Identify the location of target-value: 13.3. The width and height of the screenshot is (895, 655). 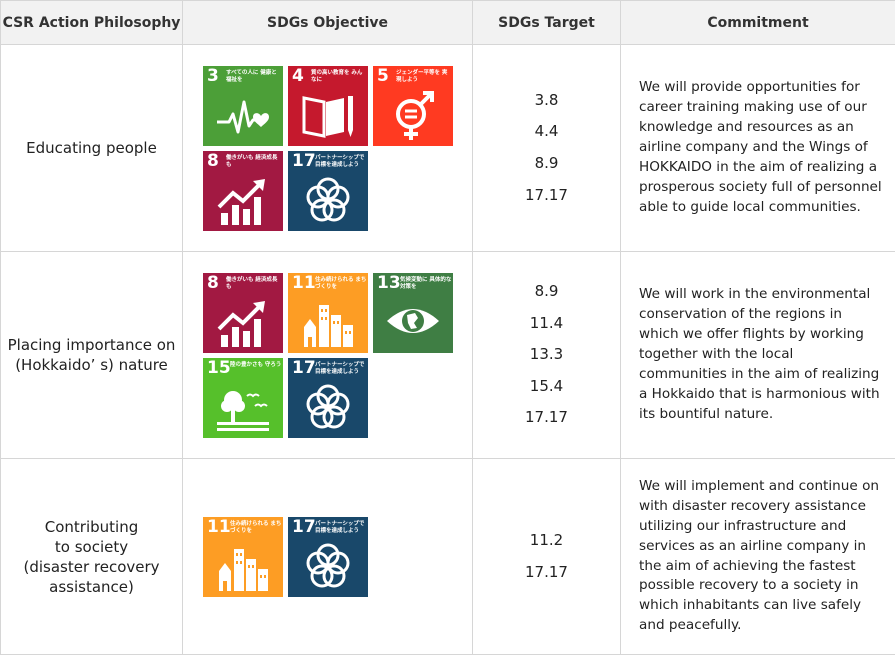
(546, 354).